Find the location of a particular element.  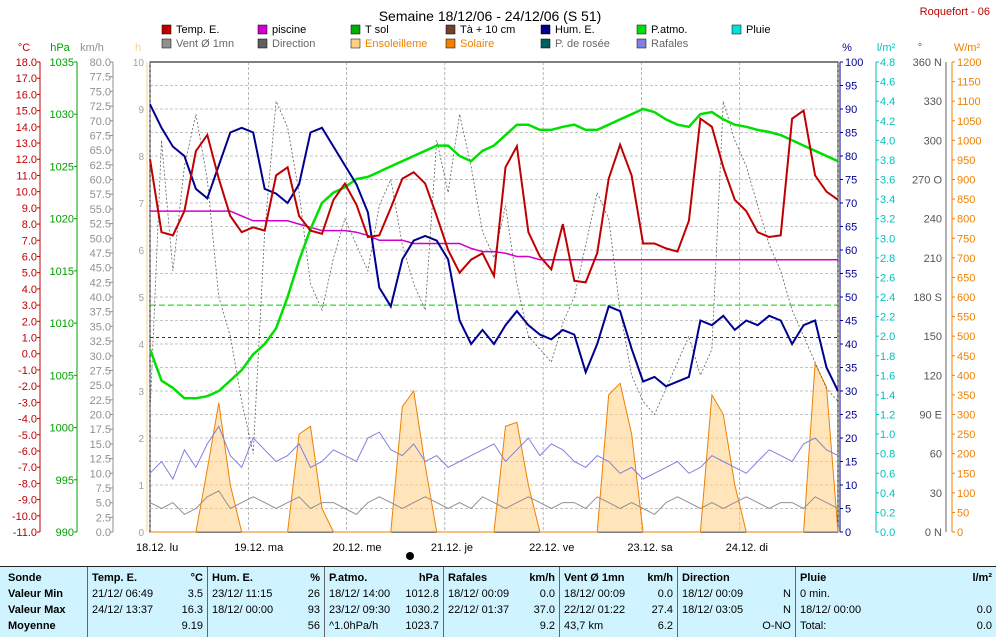

rain-axis-tick-label: 1.4 is located at coordinates (887, 396).